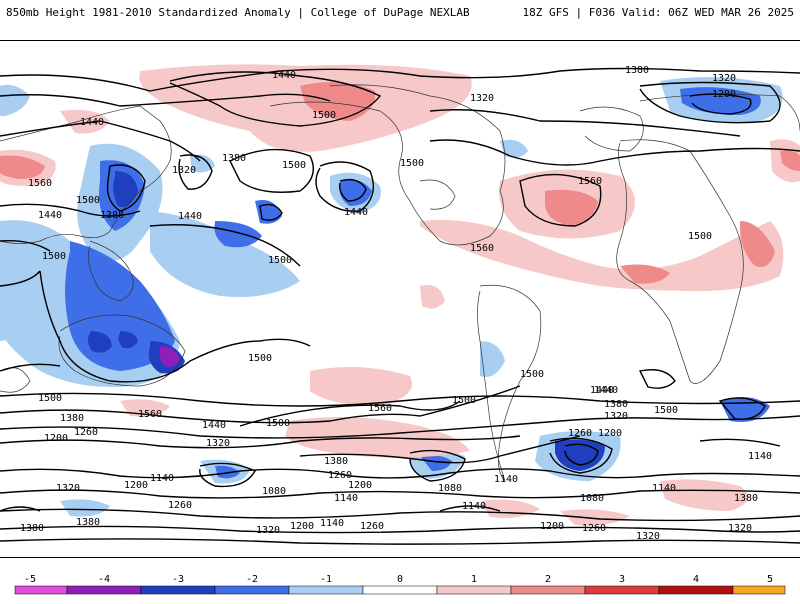  I want to click on colorbar-tick-label: 0, so click(400, 579).